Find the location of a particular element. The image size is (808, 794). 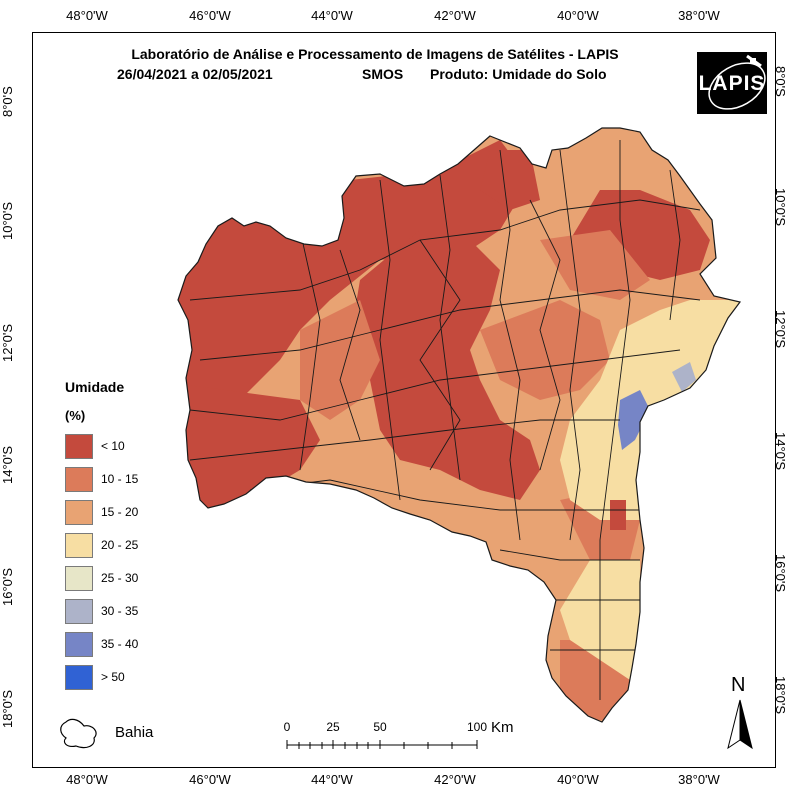

legend-label: 30 - 35 is located at coordinates (120, 611).